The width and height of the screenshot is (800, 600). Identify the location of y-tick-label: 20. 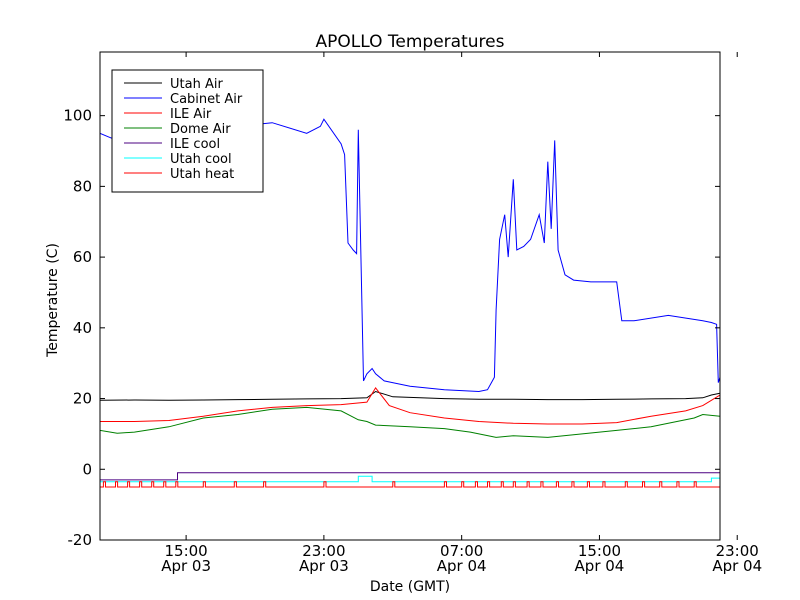
(82, 399).